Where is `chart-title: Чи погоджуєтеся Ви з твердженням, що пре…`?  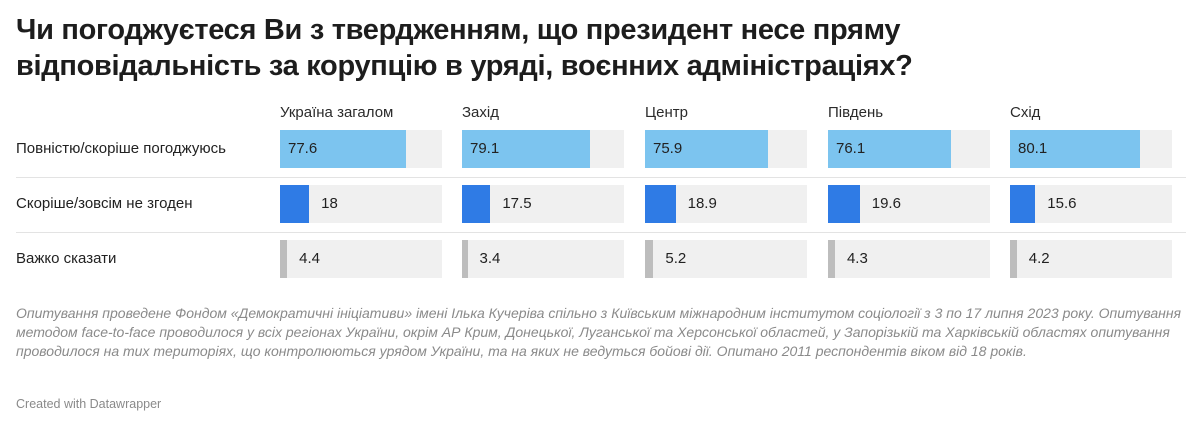
chart-title: Чи погоджуєтеся Ви з твердженням, що пре… is located at coordinates (464, 48).